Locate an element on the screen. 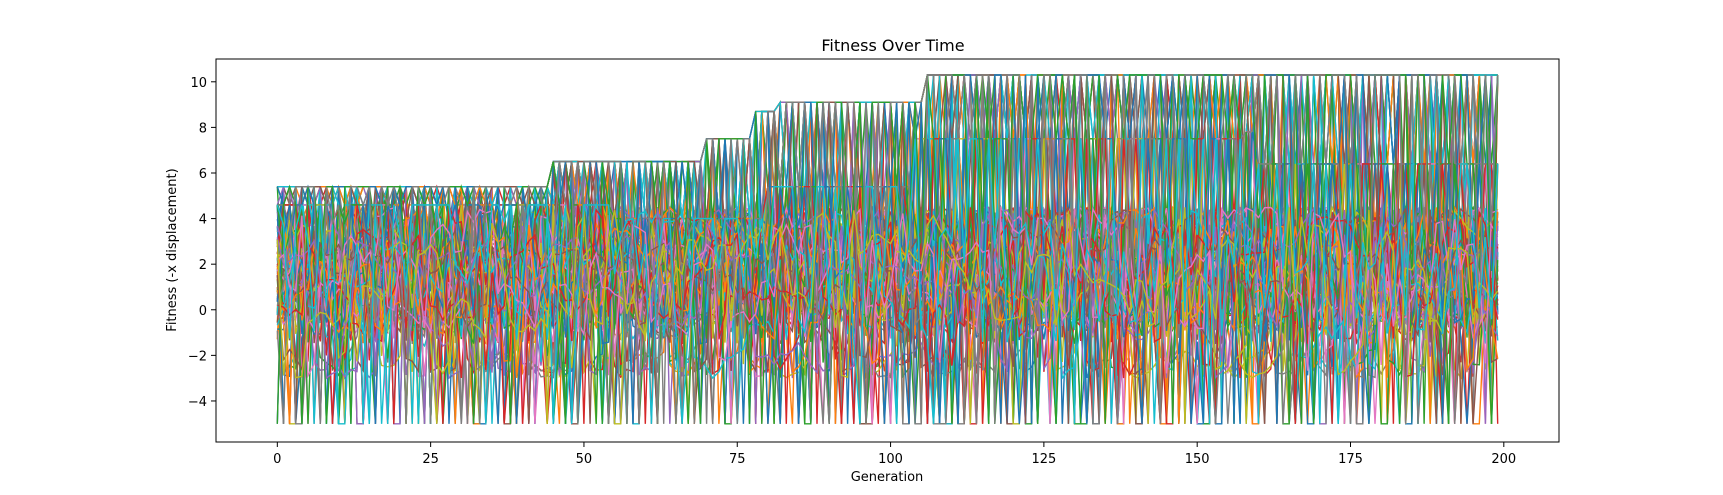 The image size is (1723, 495). x-tick-label: 175 is located at coordinates (1350, 459).